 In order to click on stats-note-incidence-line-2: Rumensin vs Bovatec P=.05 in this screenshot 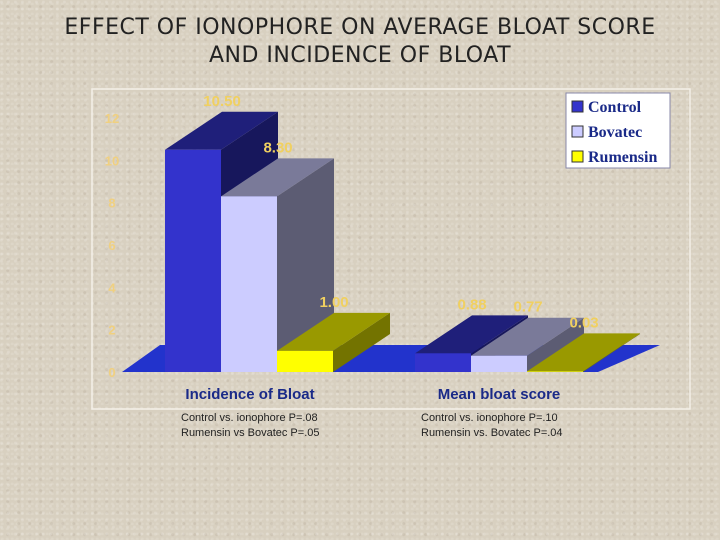, I will do `click(250, 433)`.